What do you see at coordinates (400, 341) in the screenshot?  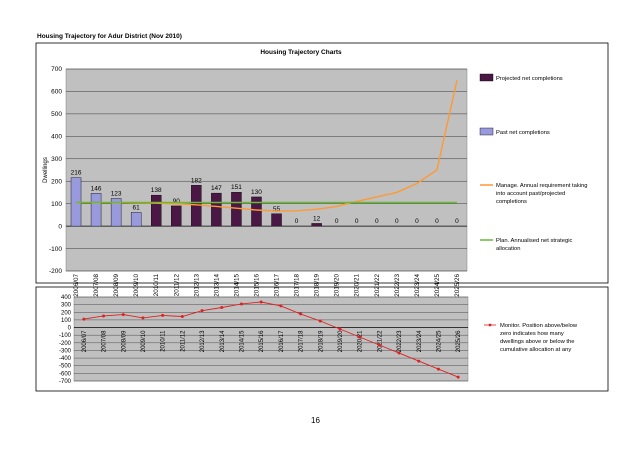 I see `monitor-x-tick: 2022/23` at bounding box center [400, 341].